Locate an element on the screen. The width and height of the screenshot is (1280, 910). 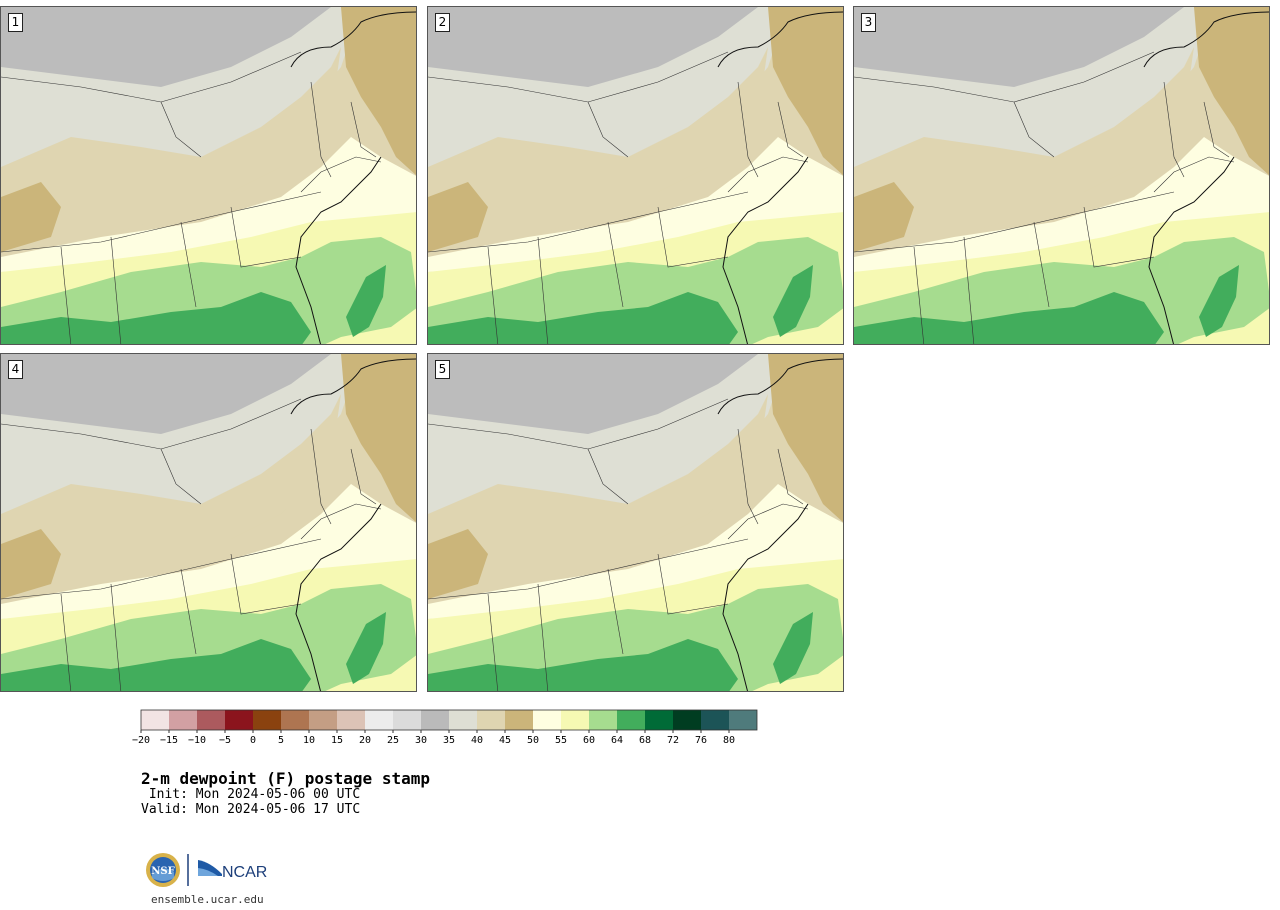
colorbar-tick-label: 25 is located at coordinates (393, 740).